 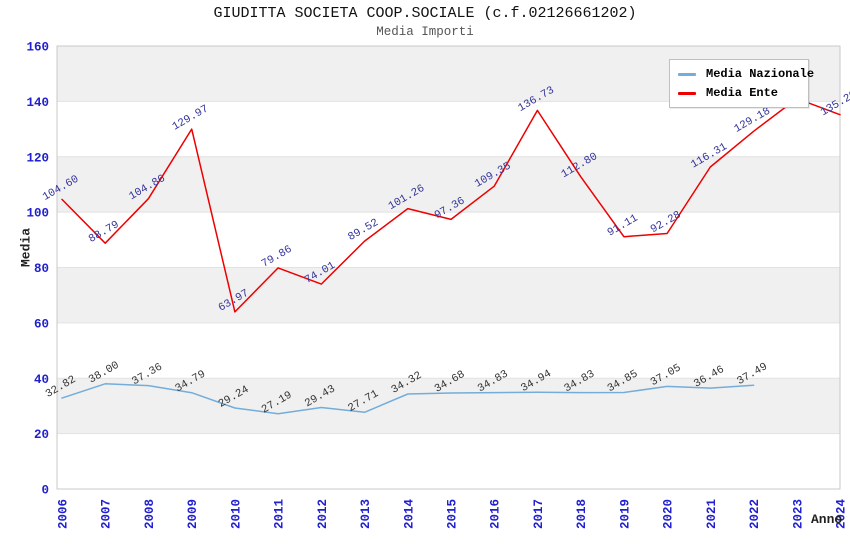 I want to click on y-tick-label: 60, so click(x=41, y=324).